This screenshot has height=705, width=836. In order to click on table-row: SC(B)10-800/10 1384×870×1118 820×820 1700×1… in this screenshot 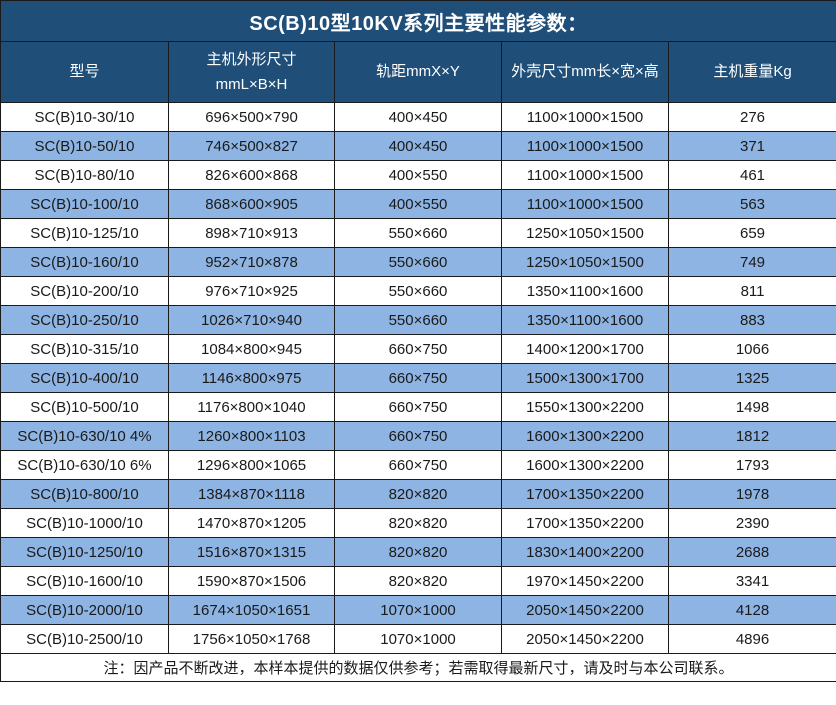, I will do `click(418, 494)`.